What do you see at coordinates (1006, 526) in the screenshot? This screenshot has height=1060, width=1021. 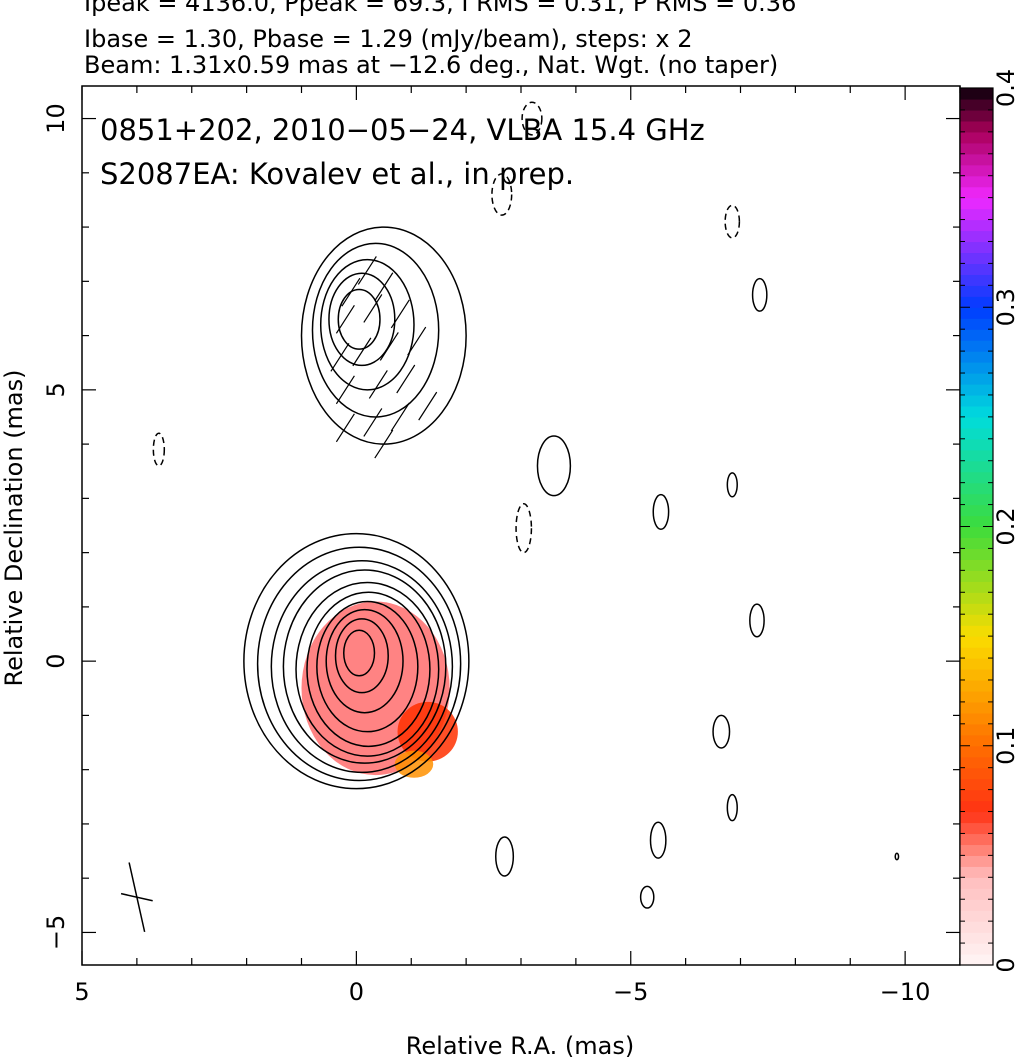 I see `colorbar-tick-label: 0.2` at bounding box center [1006, 526].